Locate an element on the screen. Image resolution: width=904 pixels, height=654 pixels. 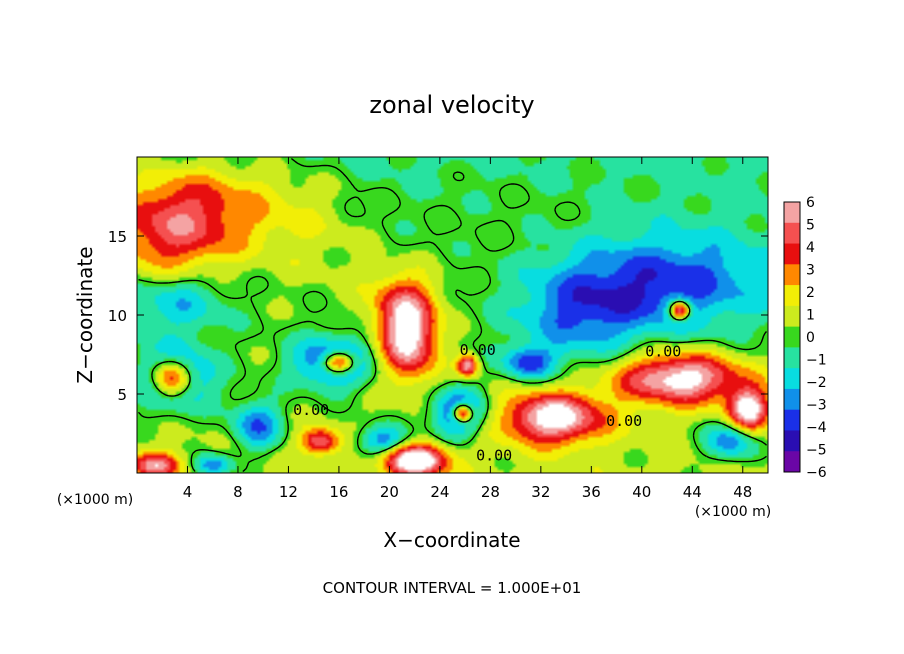
x-tick-label: 48 is located at coordinates (742, 492).